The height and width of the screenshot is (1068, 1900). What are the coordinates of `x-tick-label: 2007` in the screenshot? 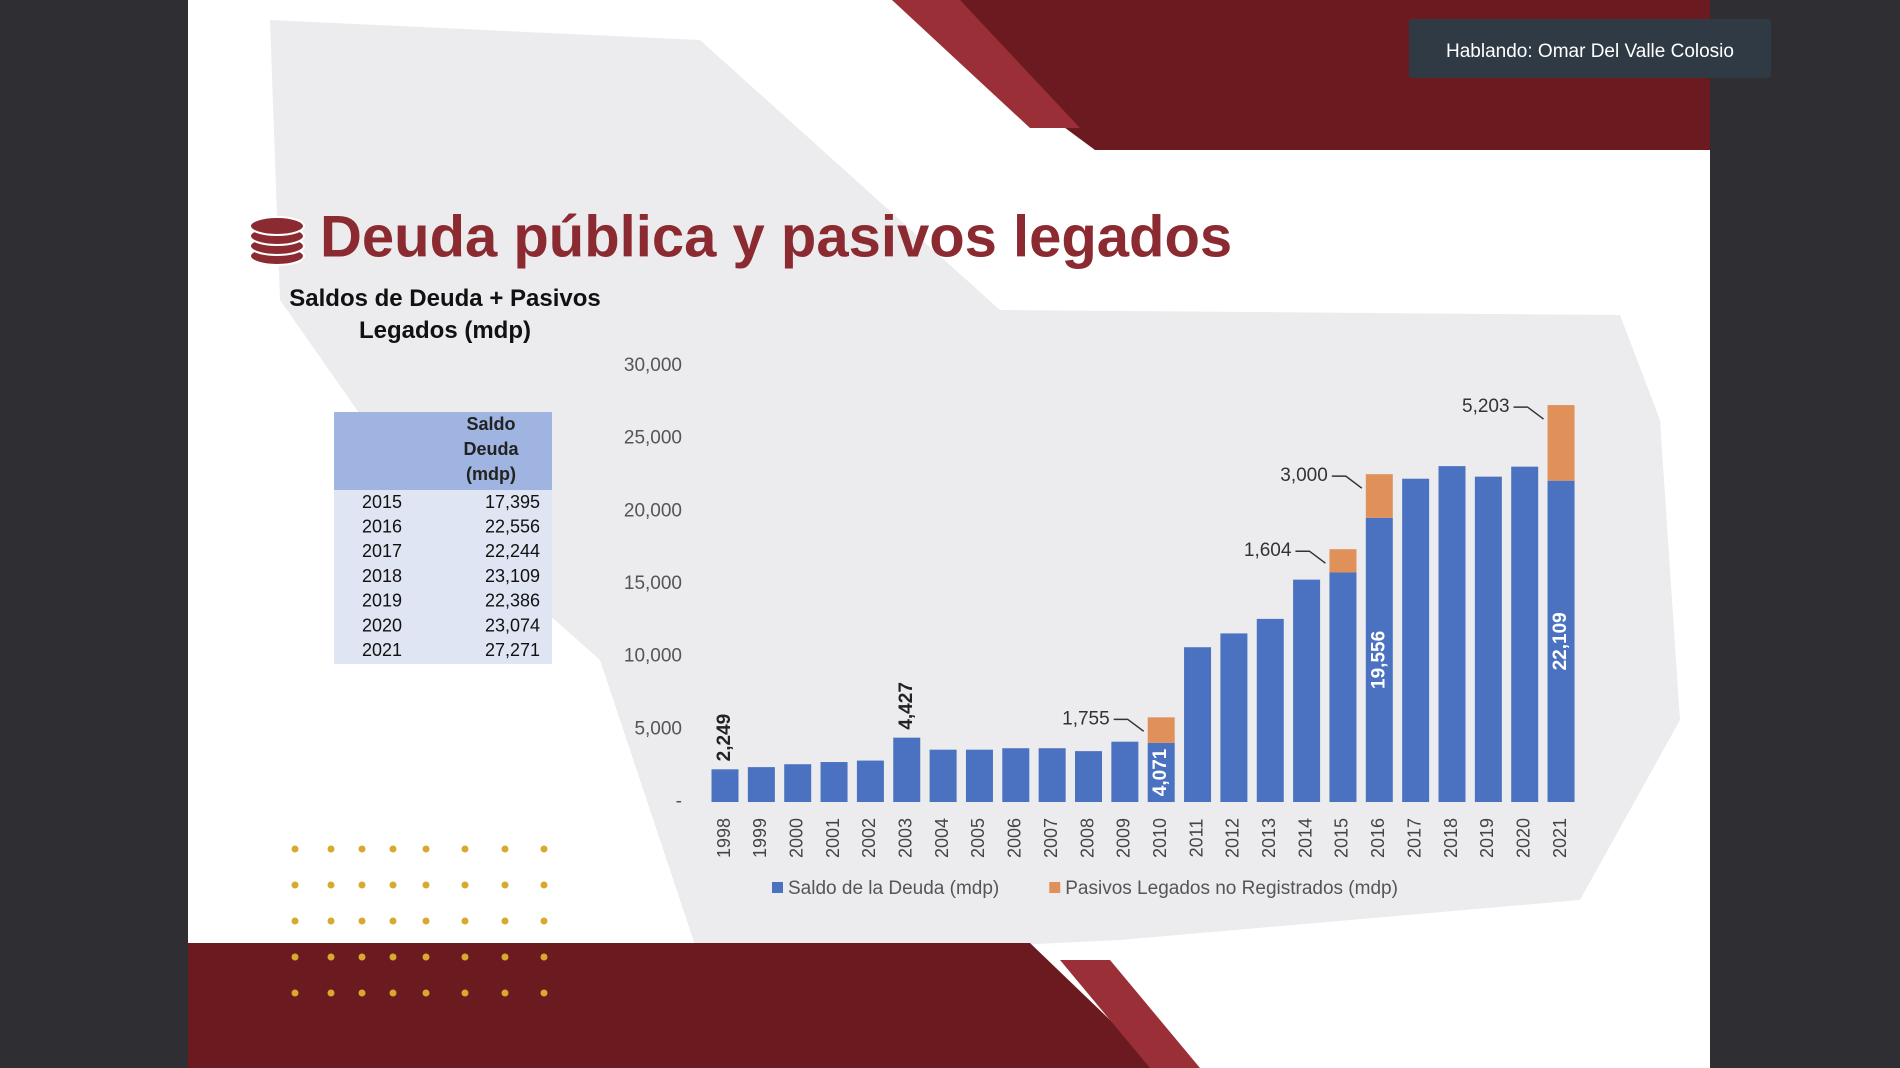 It's located at (1051, 838).